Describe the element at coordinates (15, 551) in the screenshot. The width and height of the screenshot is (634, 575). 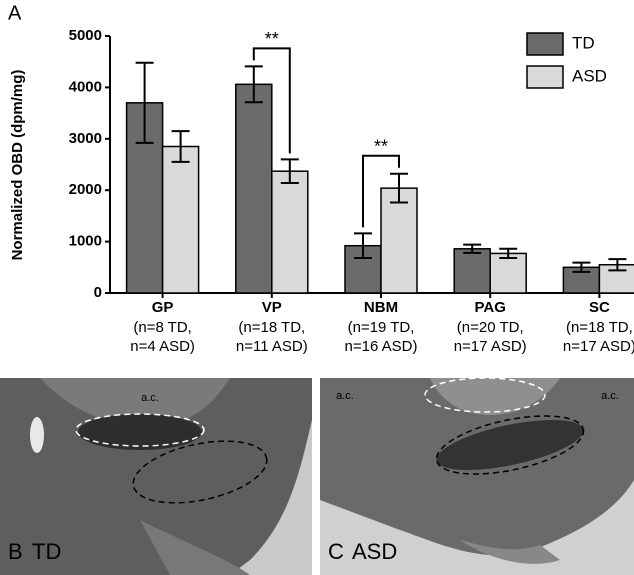
I see `panel-label: B` at that location.